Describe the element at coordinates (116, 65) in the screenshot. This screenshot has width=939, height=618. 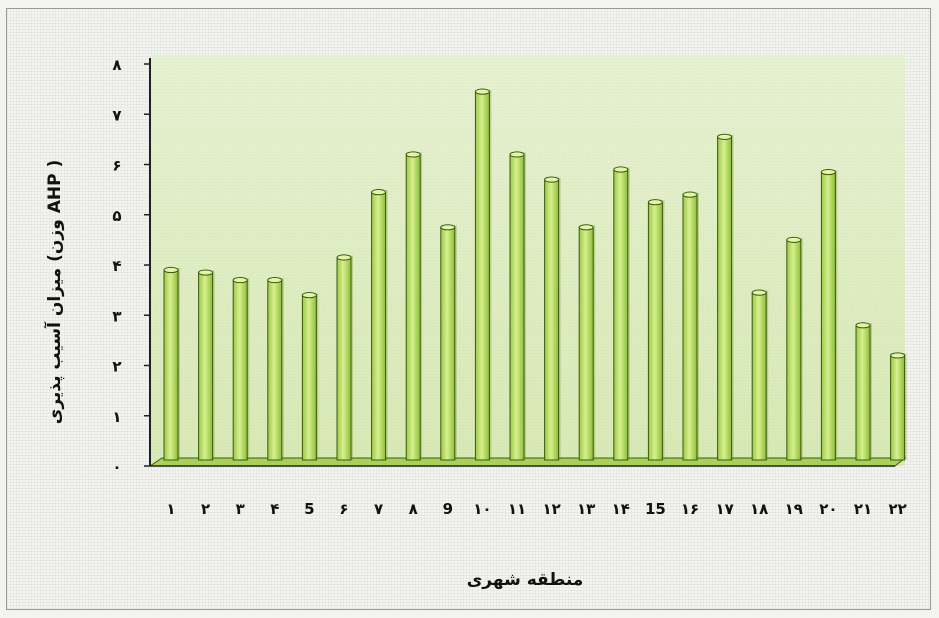
I see `y-tick-label: ۸` at that location.